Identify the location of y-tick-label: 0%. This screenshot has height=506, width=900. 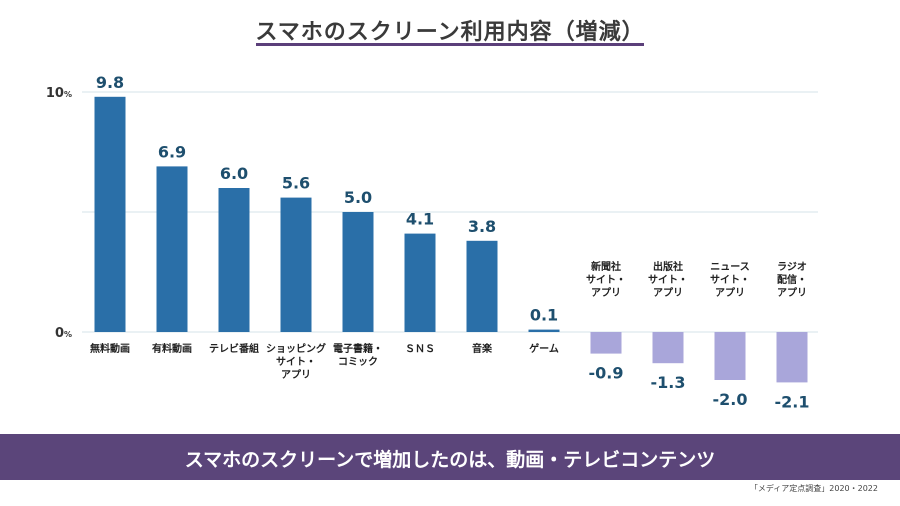
(63, 333).